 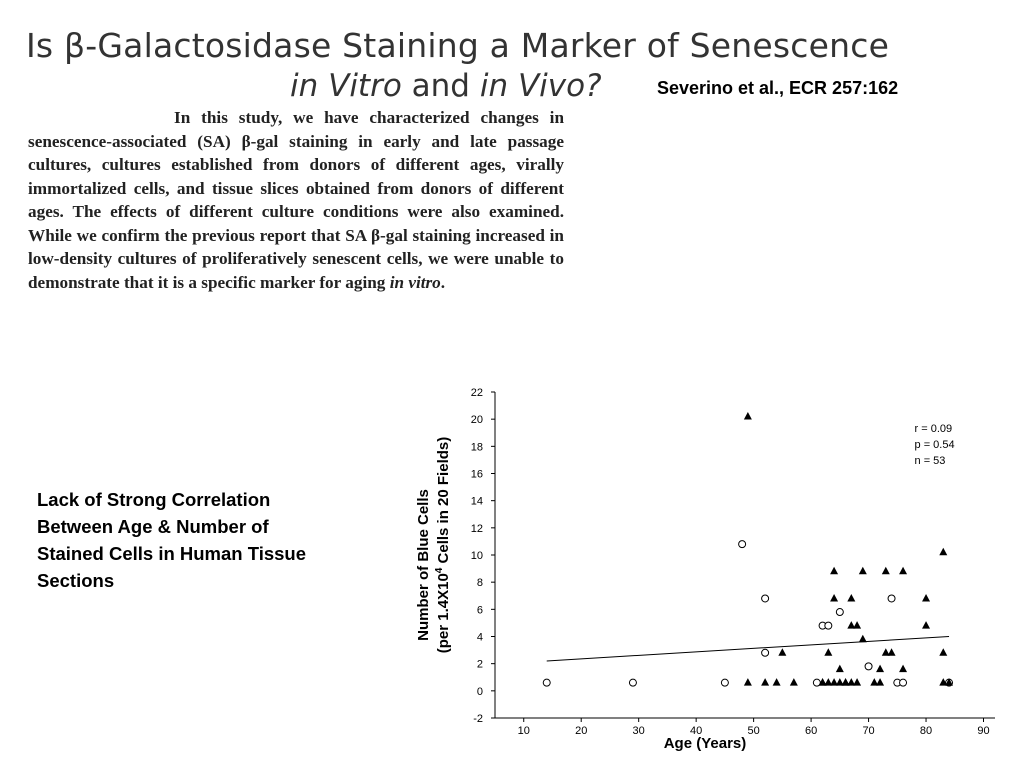 I want to click on title-in-vivo: in Vivo?, so click(x=540, y=86).